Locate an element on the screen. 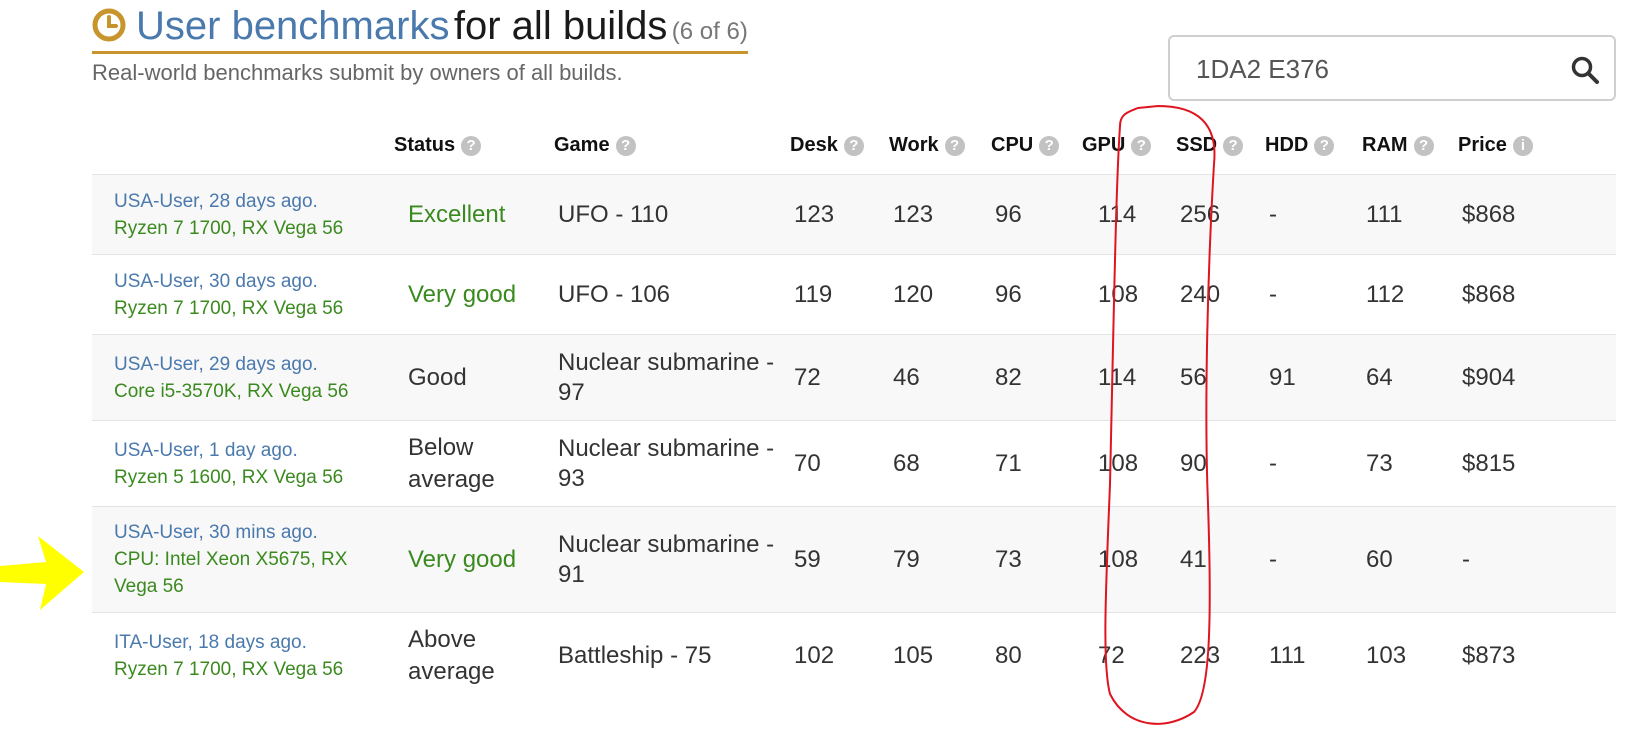 This screenshot has width=1626, height=737. user-link: USA-User, 1 day ago. is located at coordinates (206, 450).